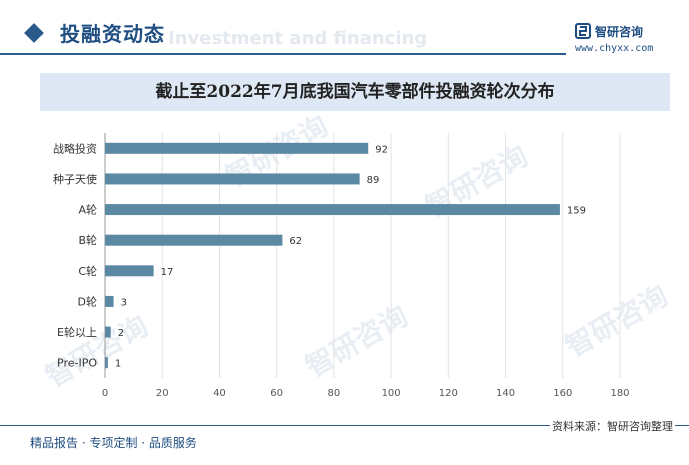  What do you see at coordinates (562, 393) in the screenshot?
I see `x-tick-label: 160` at bounding box center [562, 393].